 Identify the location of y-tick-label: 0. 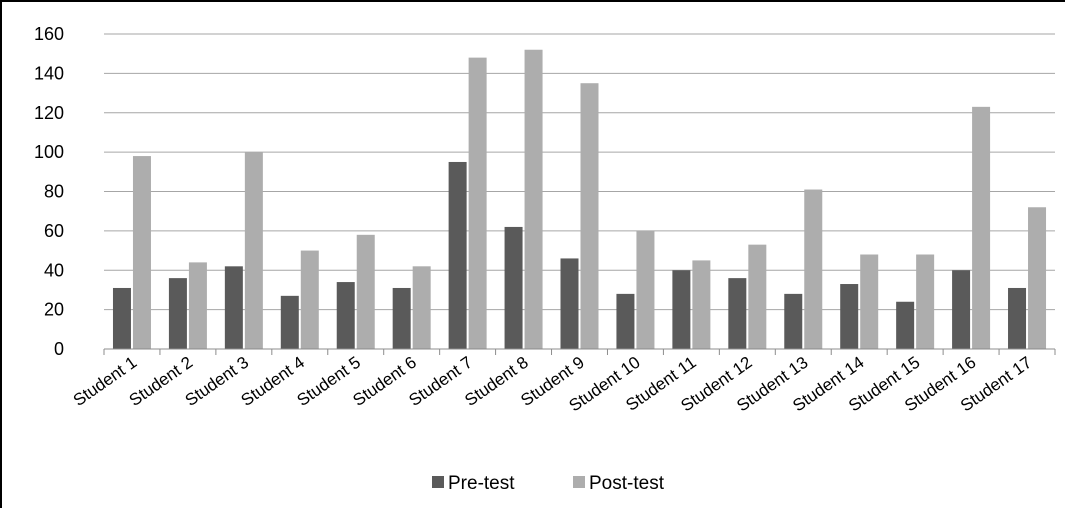
(59, 349).